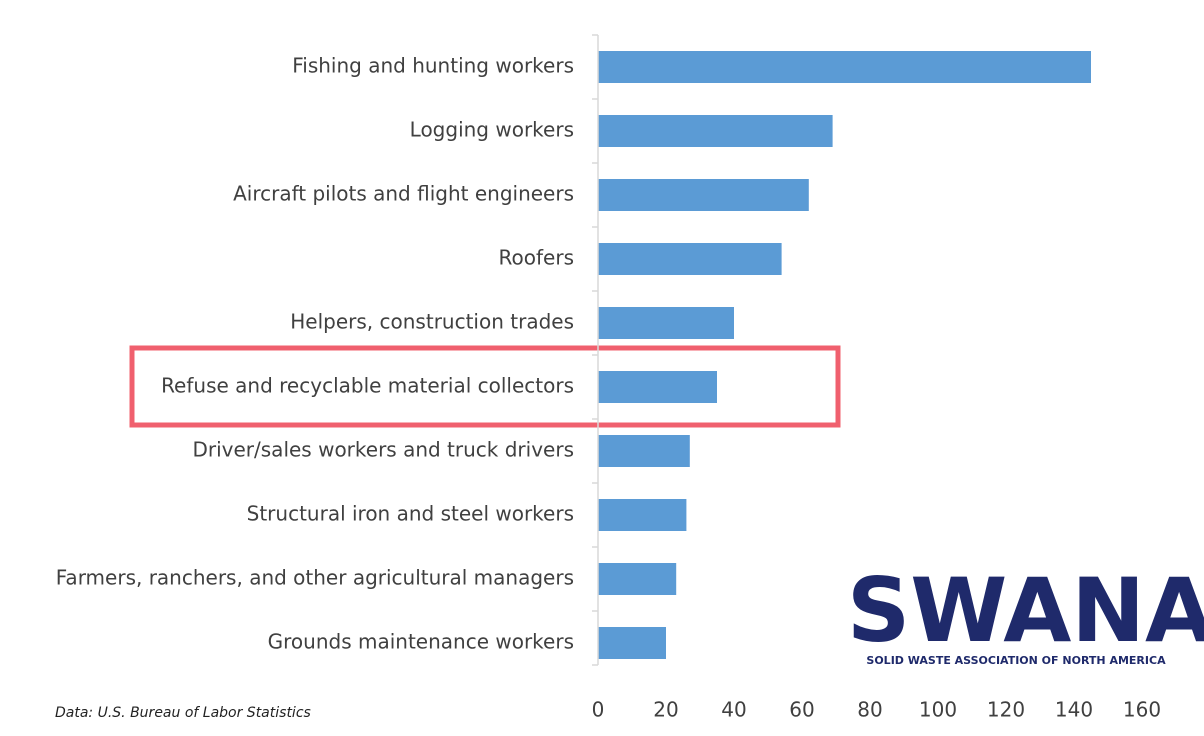 The width and height of the screenshot is (1204, 736). I want to click on x-tick-label: 80, so click(869, 710).